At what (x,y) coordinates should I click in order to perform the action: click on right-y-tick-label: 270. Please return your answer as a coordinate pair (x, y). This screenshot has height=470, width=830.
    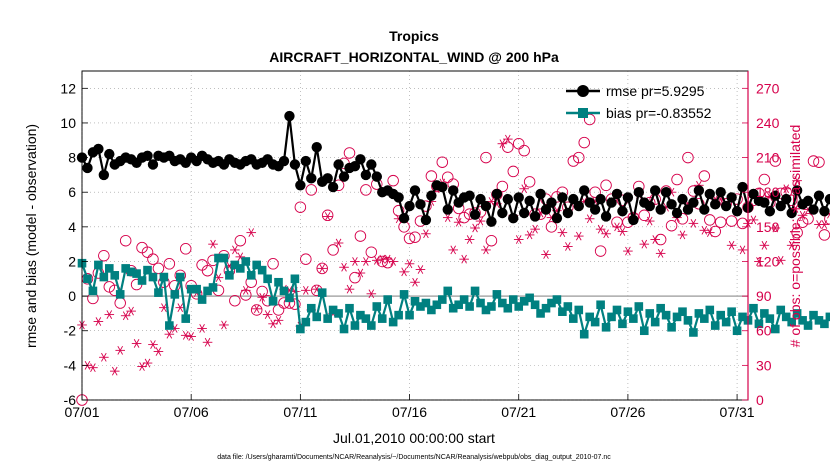
    Looking at the image, I should click on (768, 88).